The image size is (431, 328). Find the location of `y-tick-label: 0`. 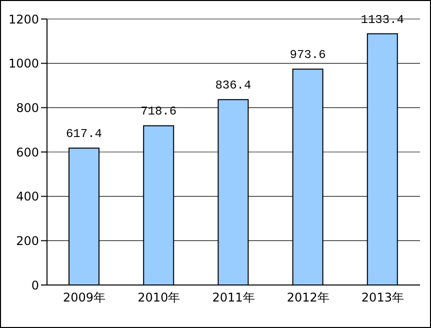

y-tick-label: 0 is located at coordinates (35, 285).